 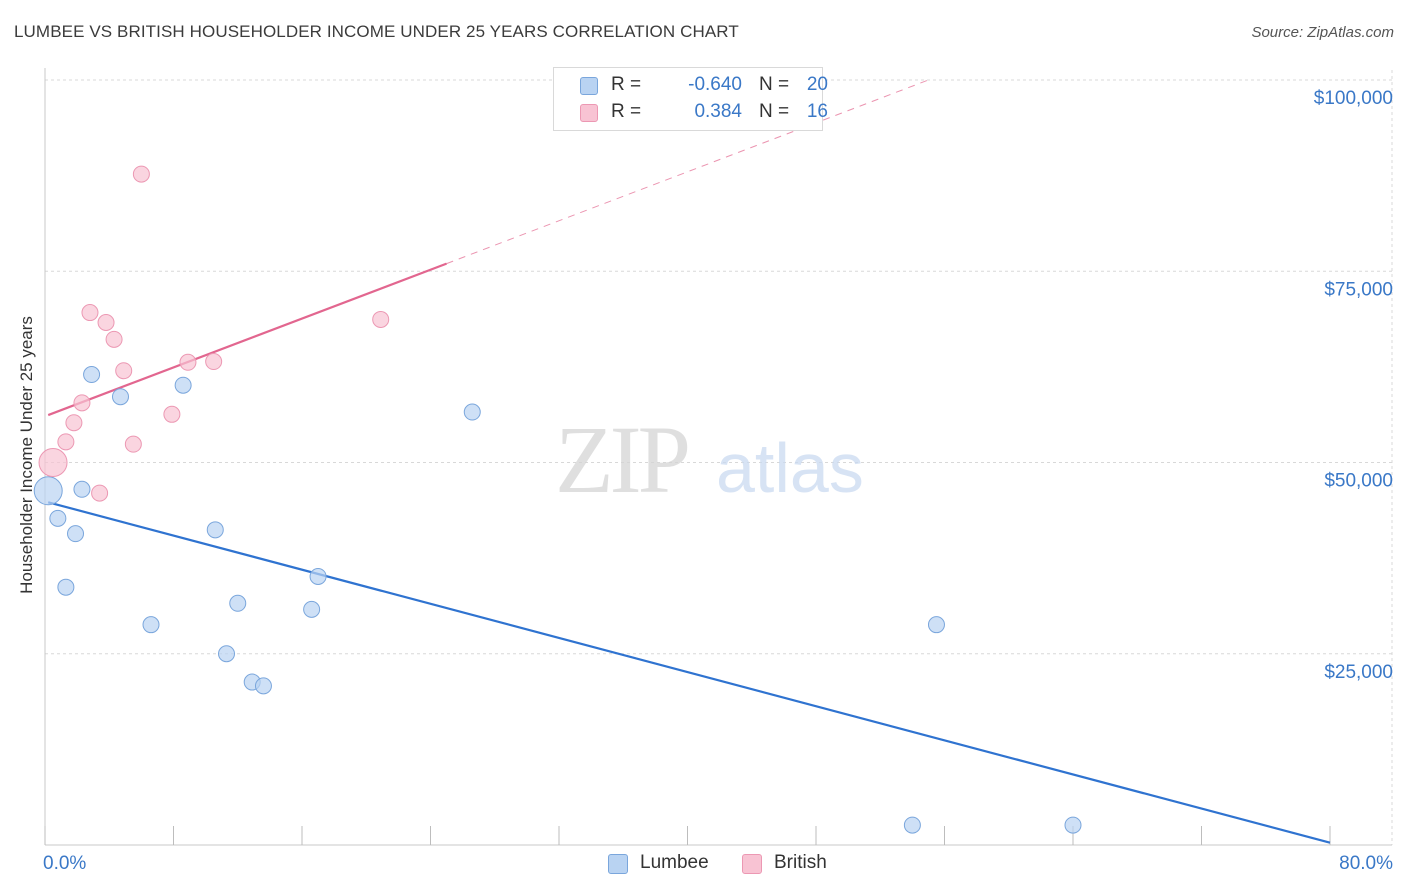 I want to click on british-trend-extension, so click(x=687, y=172).